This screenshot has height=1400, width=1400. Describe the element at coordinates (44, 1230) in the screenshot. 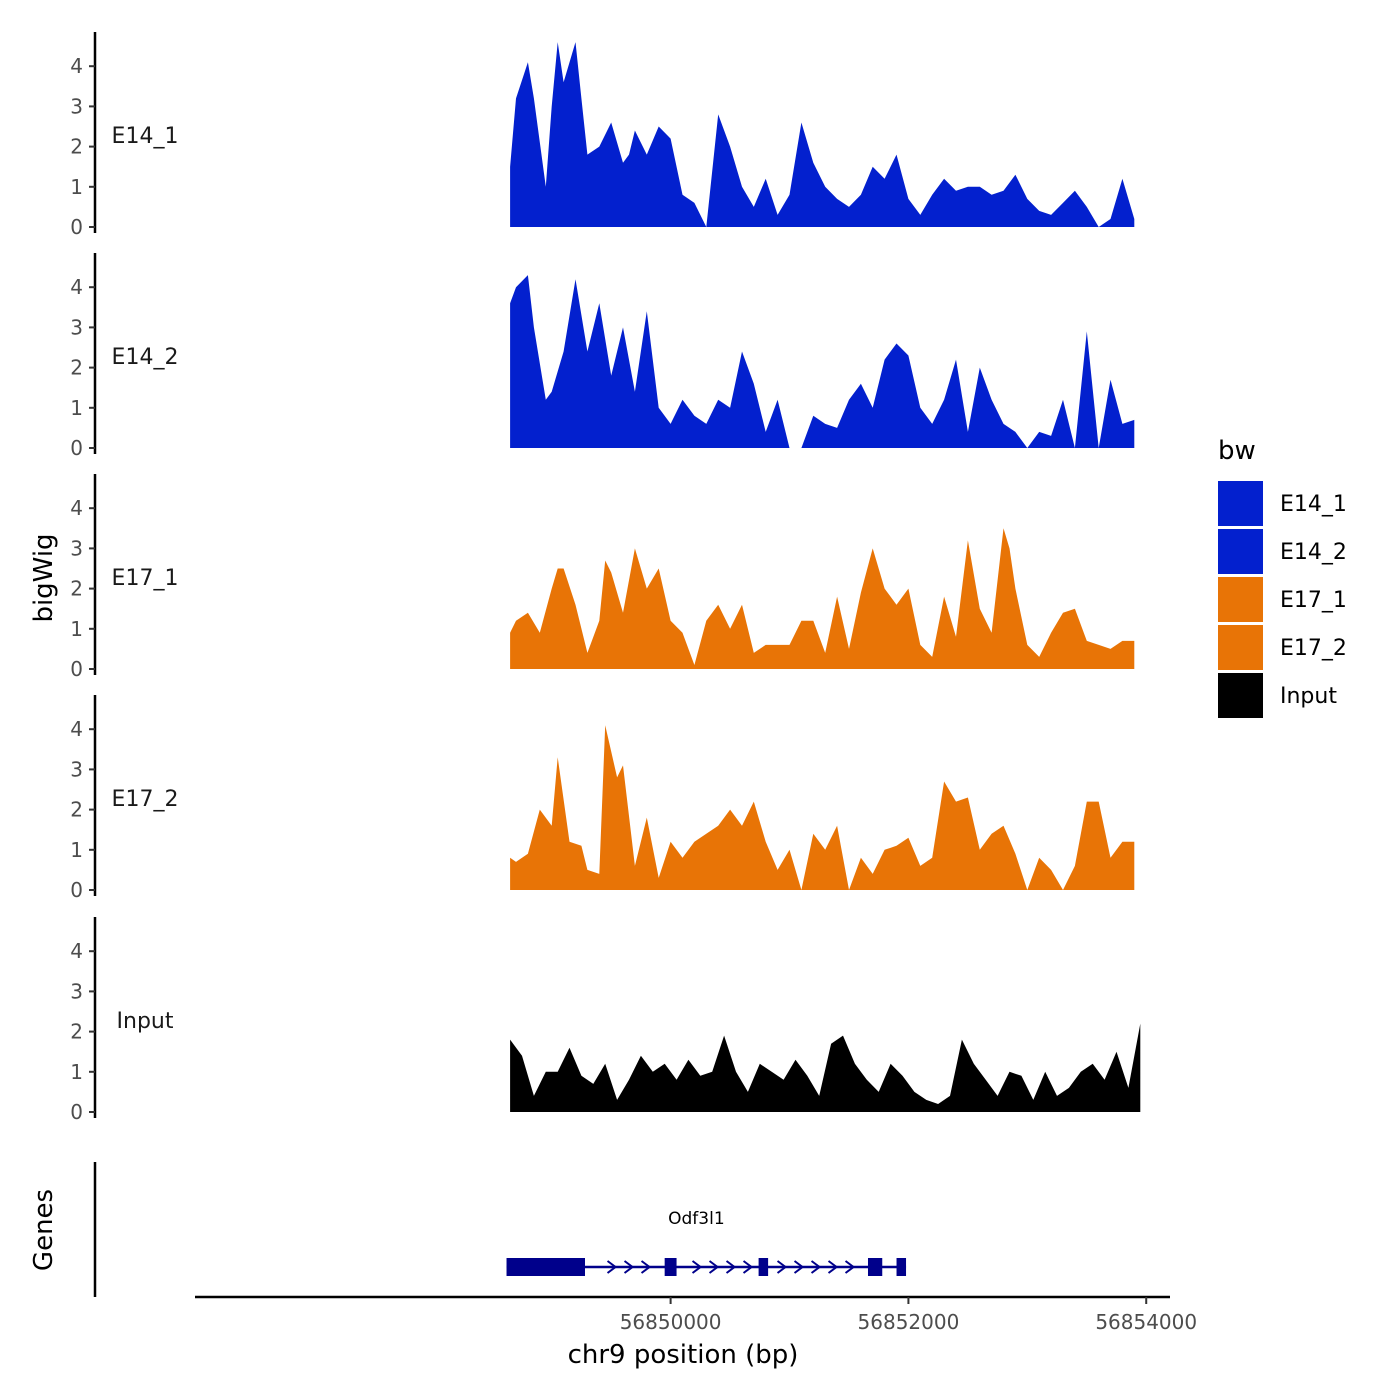

I see `genes-axis-title: Genes` at that location.